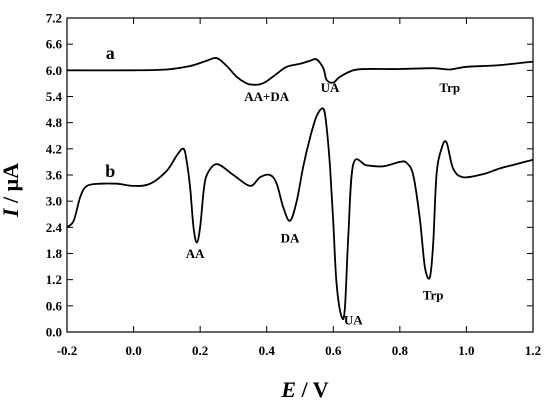  Describe the element at coordinates (333, 350) in the screenshot. I see `x-tick-label: 0.6` at that location.